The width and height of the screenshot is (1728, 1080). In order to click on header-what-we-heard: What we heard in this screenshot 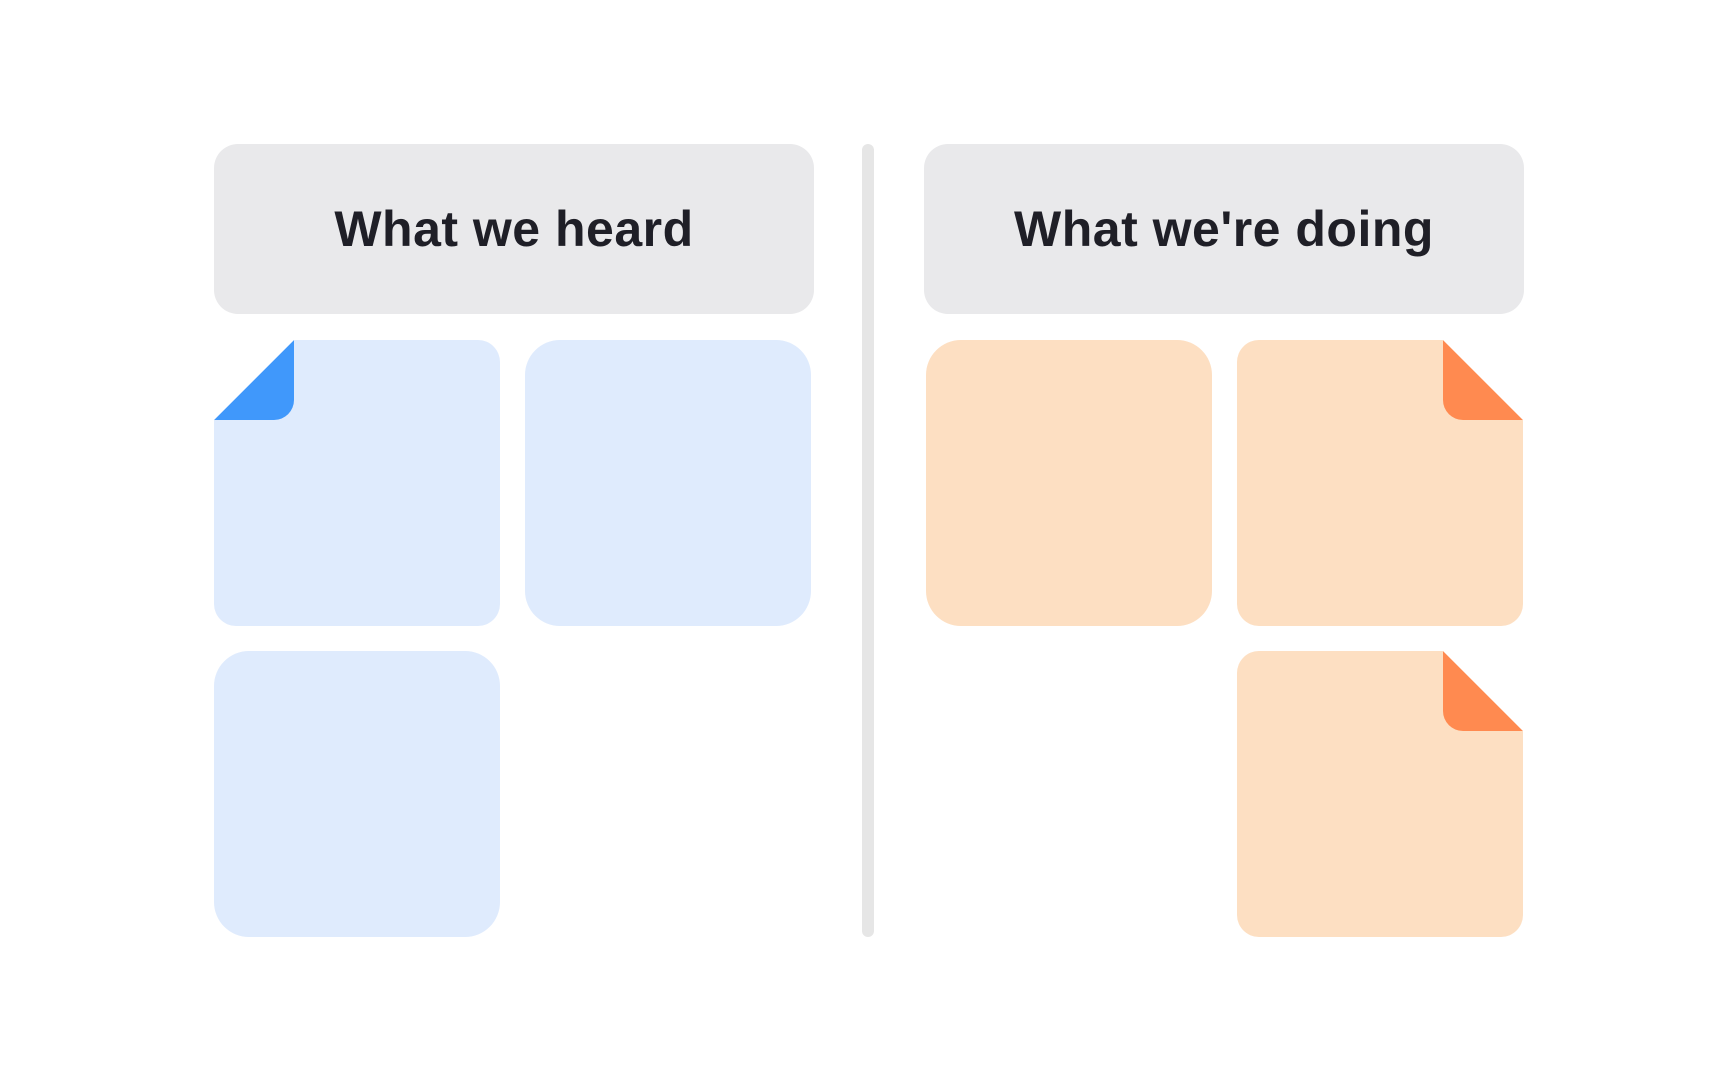, I will do `click(514, 229)`.